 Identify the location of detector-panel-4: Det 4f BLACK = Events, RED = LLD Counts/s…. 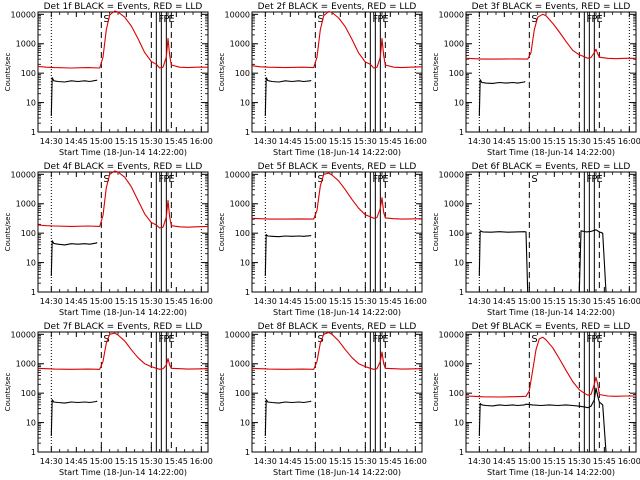
(108, 239).